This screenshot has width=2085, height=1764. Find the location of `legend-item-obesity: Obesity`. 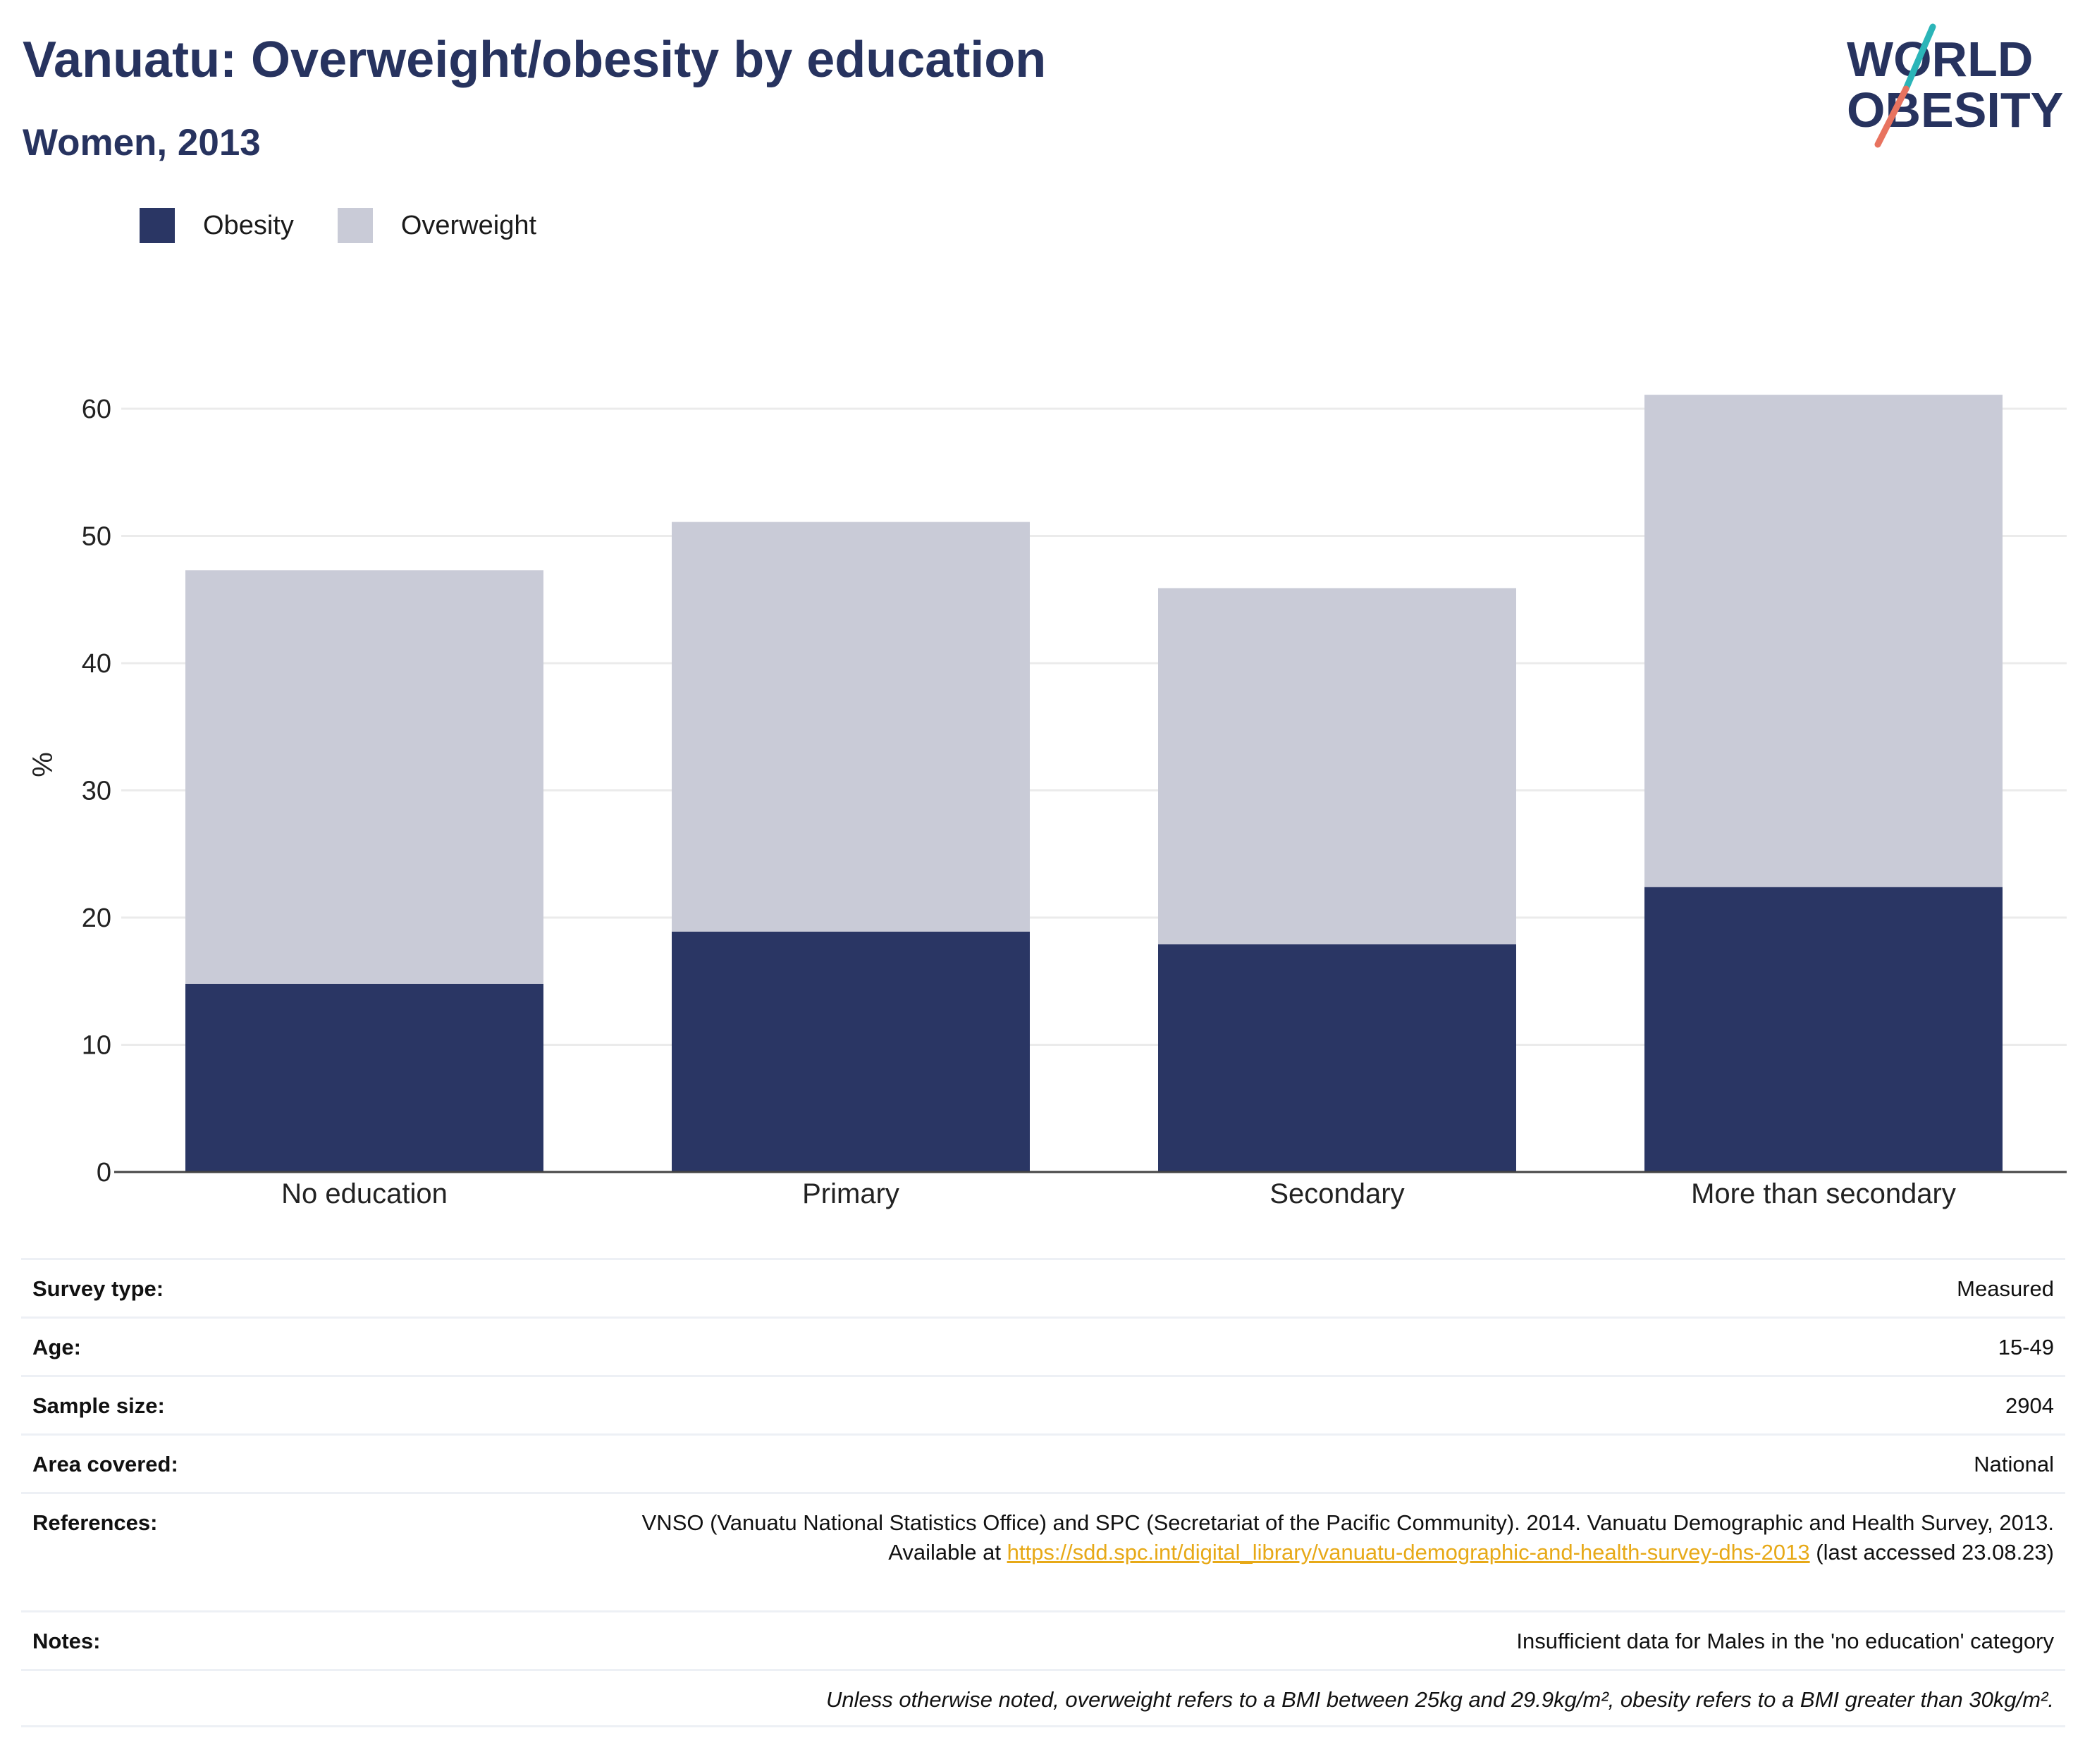

legend-item-obesity: Obesity is located at coordinates (217, 225).